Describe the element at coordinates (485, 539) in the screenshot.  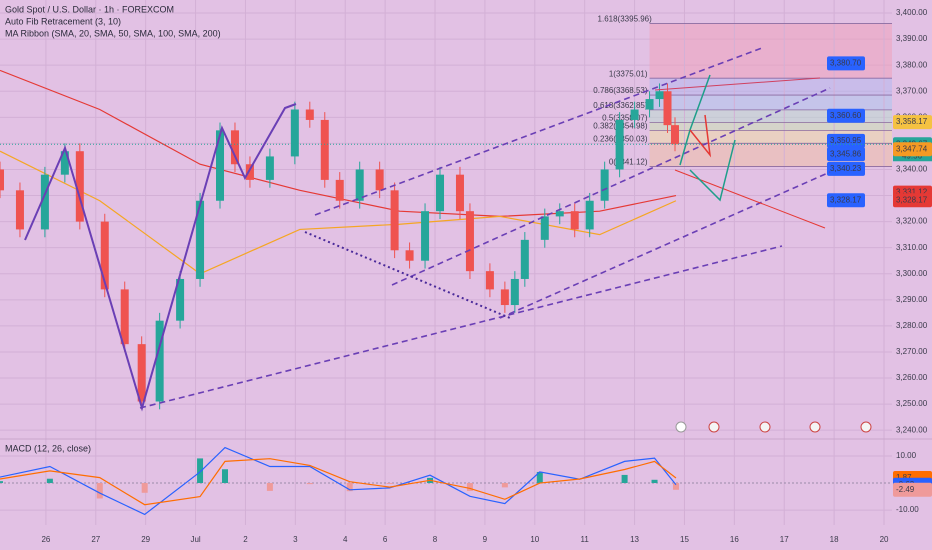
I see `x-tick-label: 9` at that location.